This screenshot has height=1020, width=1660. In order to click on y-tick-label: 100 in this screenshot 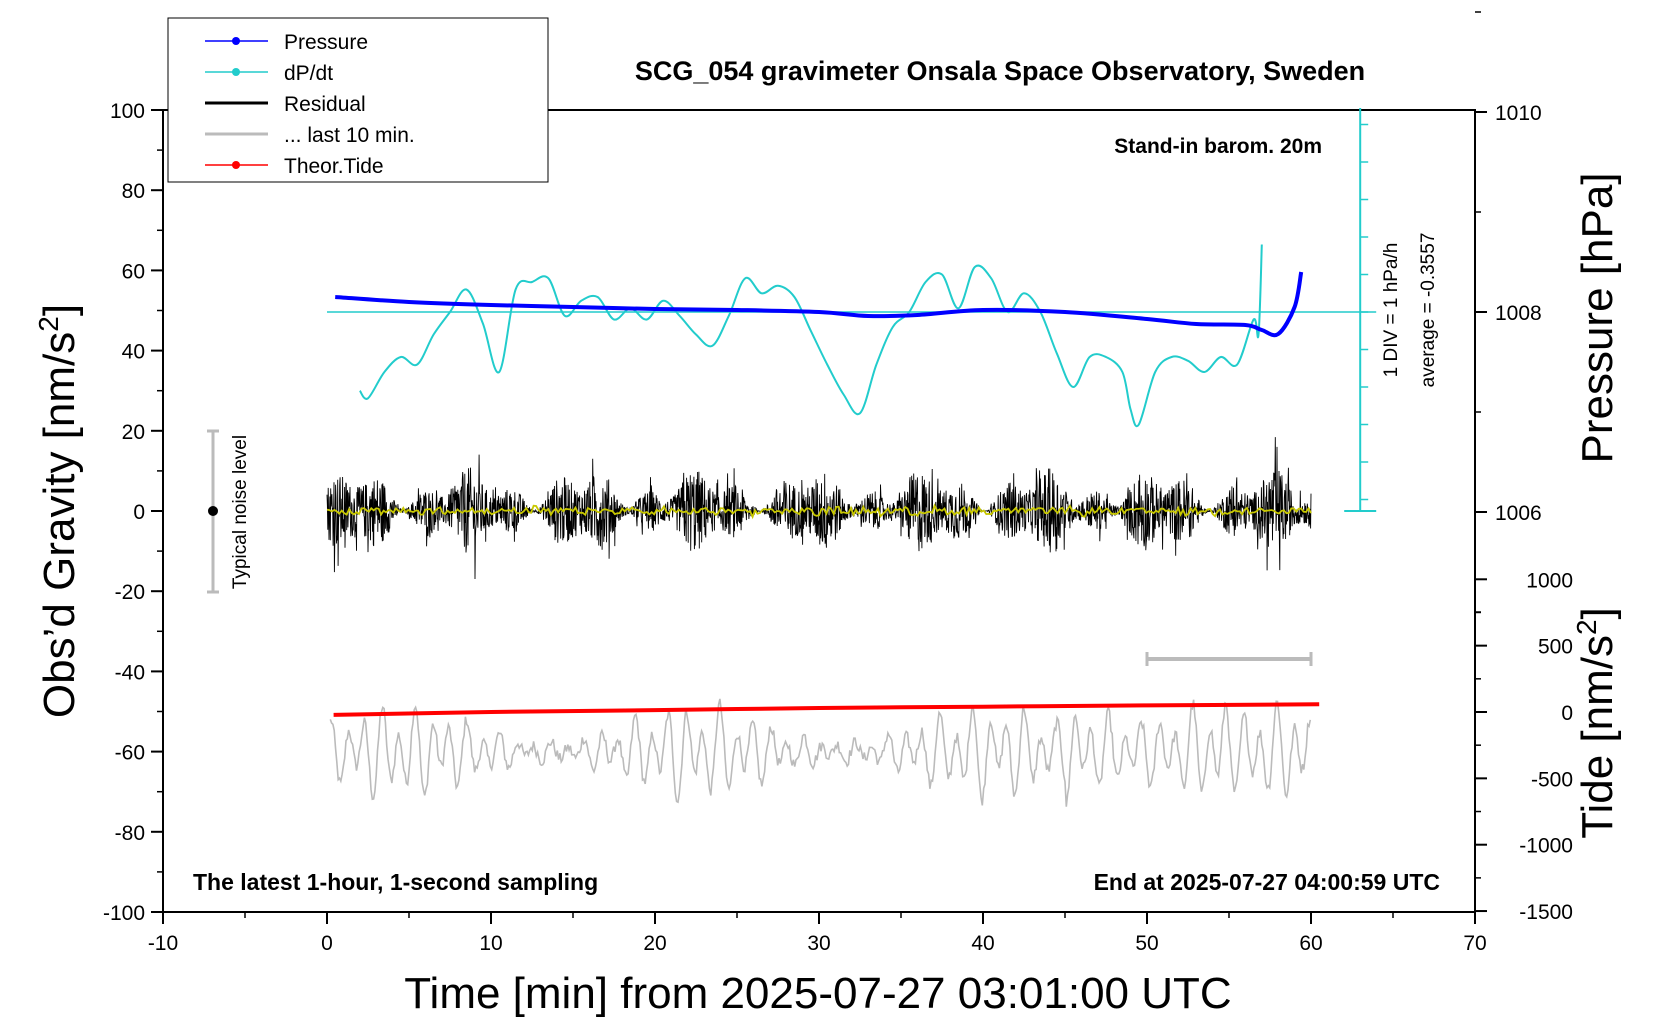, I will do `click(127, 111)`.